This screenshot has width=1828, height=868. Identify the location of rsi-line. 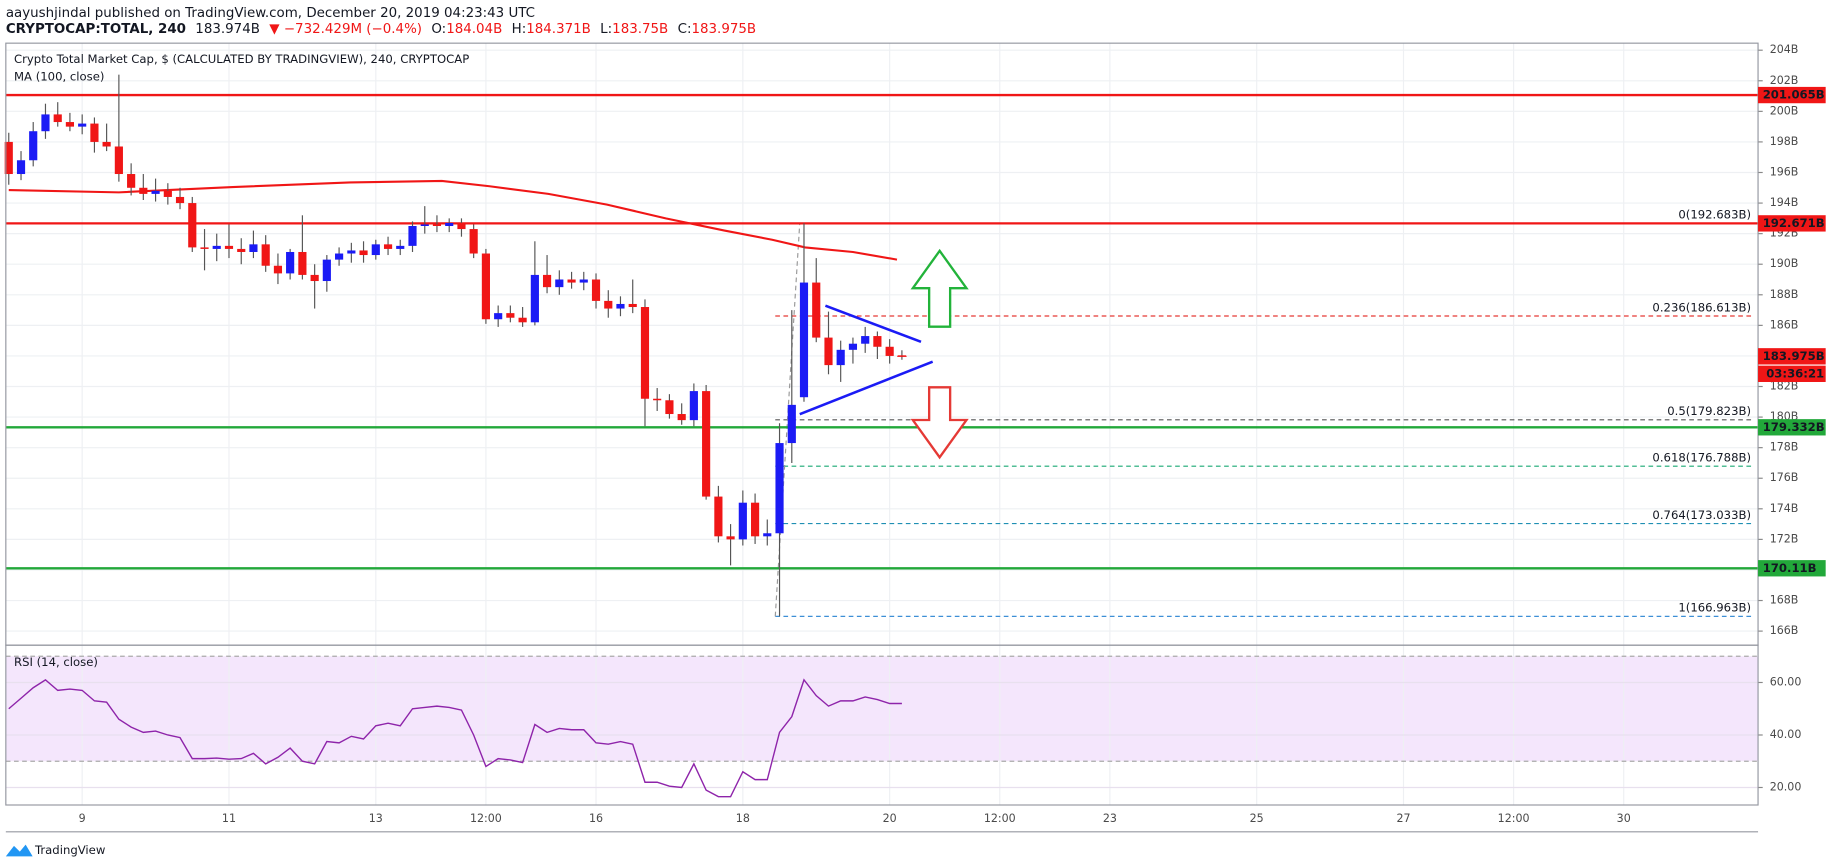
(455, 738).